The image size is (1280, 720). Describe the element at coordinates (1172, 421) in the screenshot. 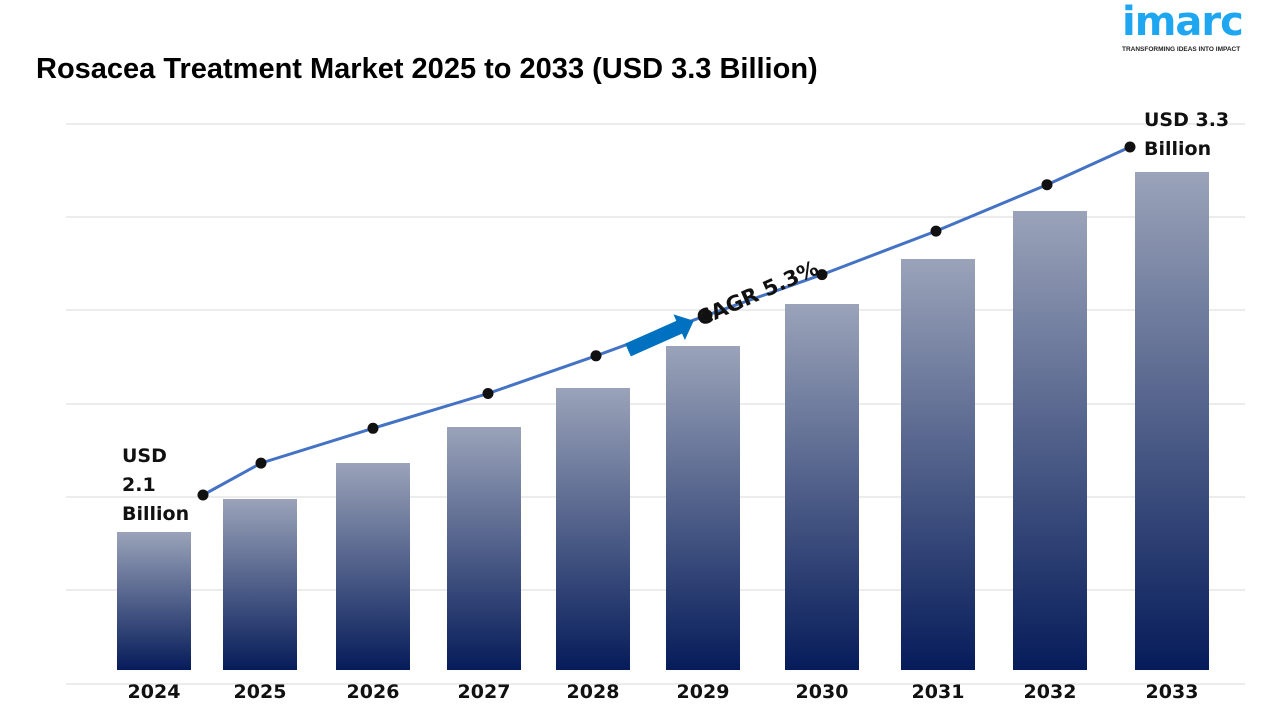

I see `bar-2033` at that location.